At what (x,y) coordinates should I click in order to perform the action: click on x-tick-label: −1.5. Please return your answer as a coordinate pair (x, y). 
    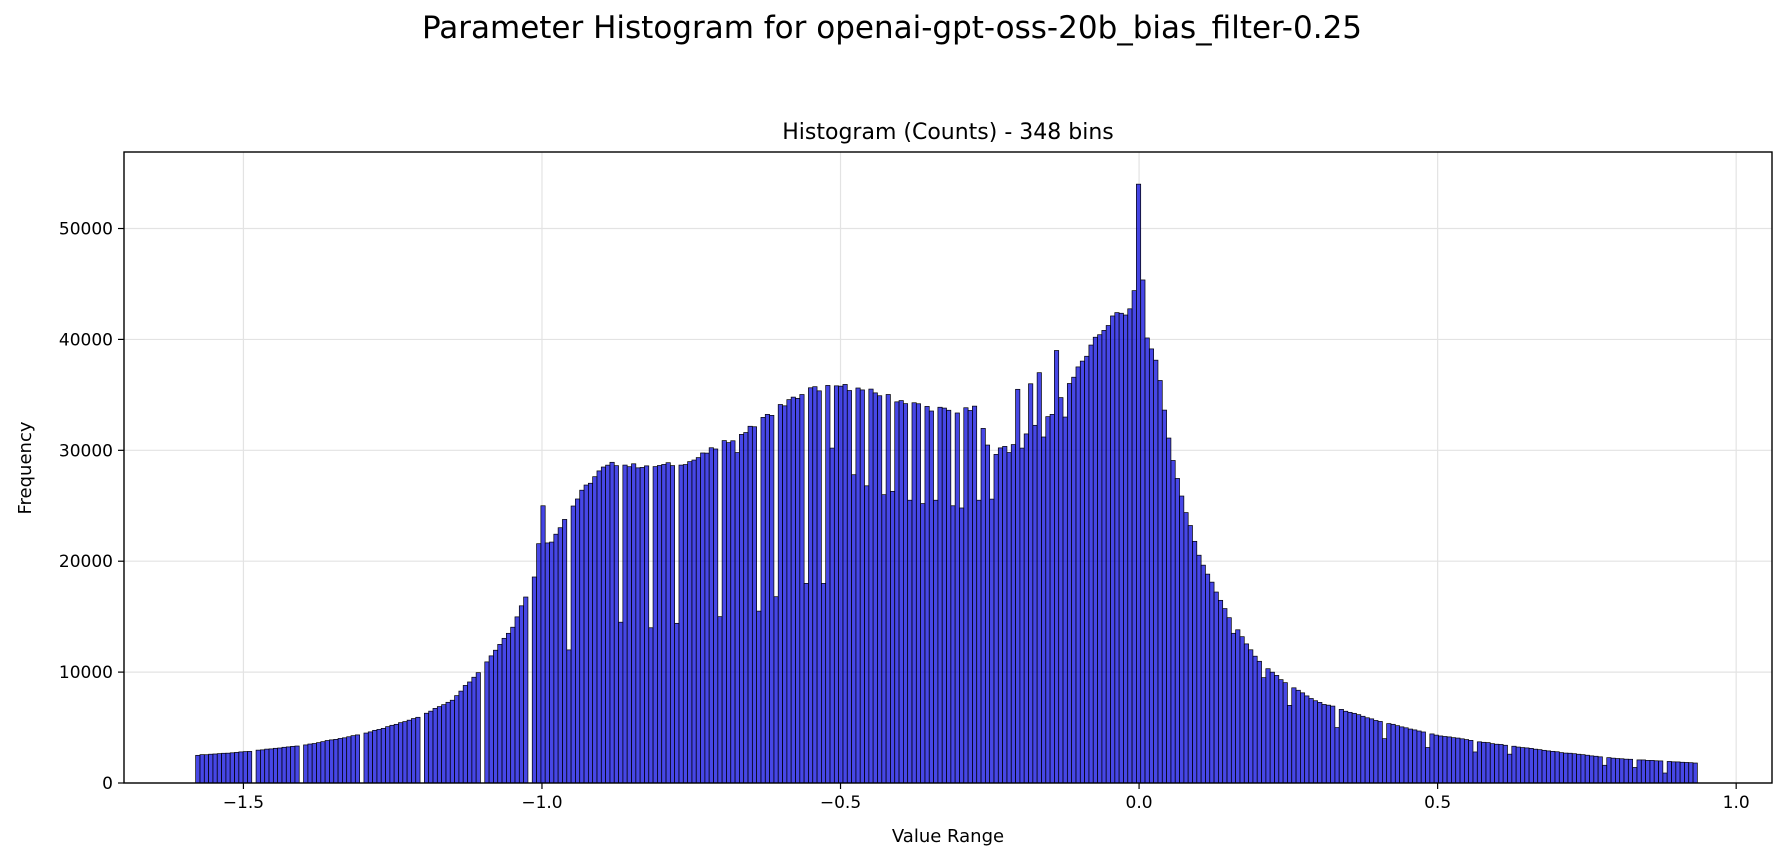
    Looking at the image, I should click on (243, 803).